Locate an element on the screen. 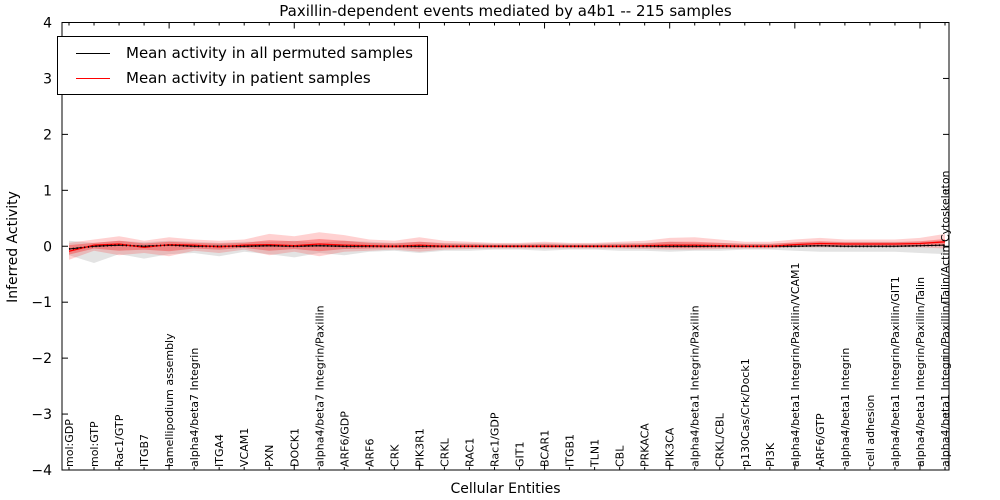 This screenshot has height=500, width=1000. y-tick-label: 0 is located at coordinates (47, 247).